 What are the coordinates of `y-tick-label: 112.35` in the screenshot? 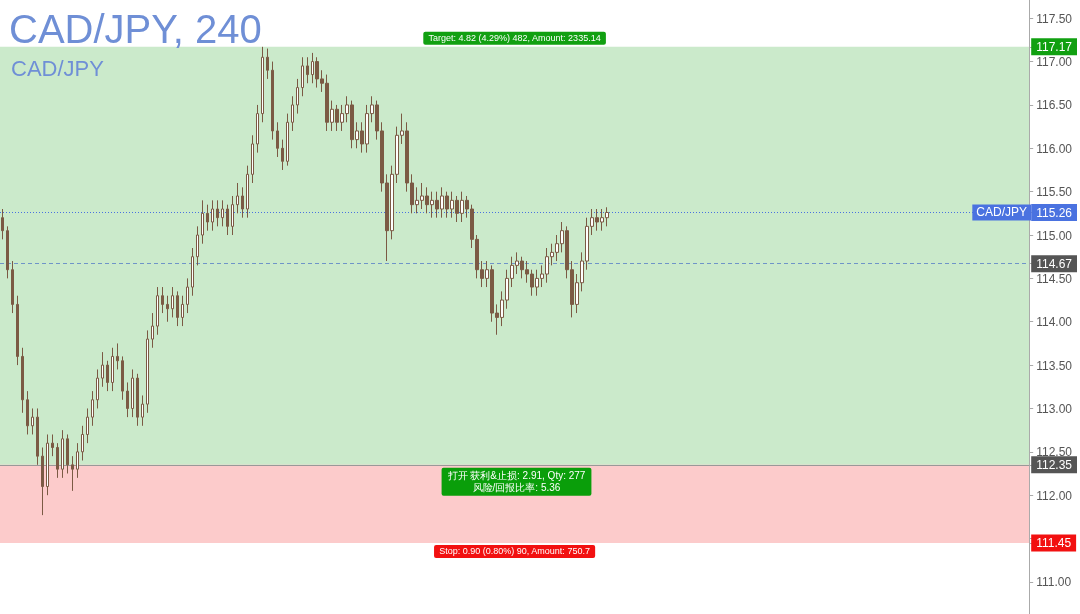 It's located at (1054, 465).